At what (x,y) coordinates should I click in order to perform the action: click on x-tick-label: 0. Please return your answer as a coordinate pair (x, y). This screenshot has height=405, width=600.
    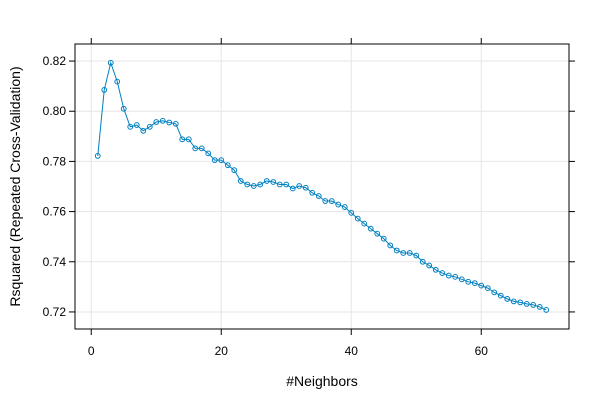
    Looking at the image, I should click on (91, 351).